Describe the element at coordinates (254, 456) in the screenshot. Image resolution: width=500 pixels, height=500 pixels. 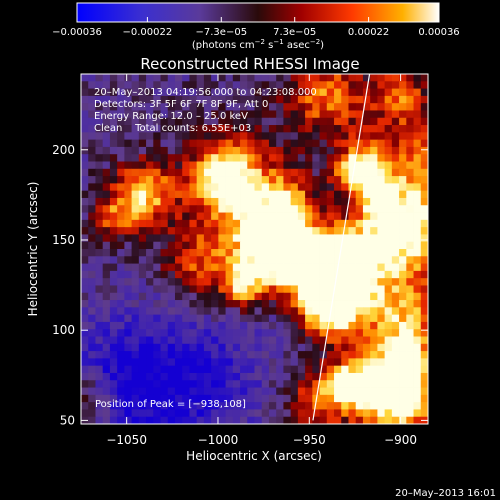
I see `x-axis-label: Heliocentric X (arcsec)` at that location.